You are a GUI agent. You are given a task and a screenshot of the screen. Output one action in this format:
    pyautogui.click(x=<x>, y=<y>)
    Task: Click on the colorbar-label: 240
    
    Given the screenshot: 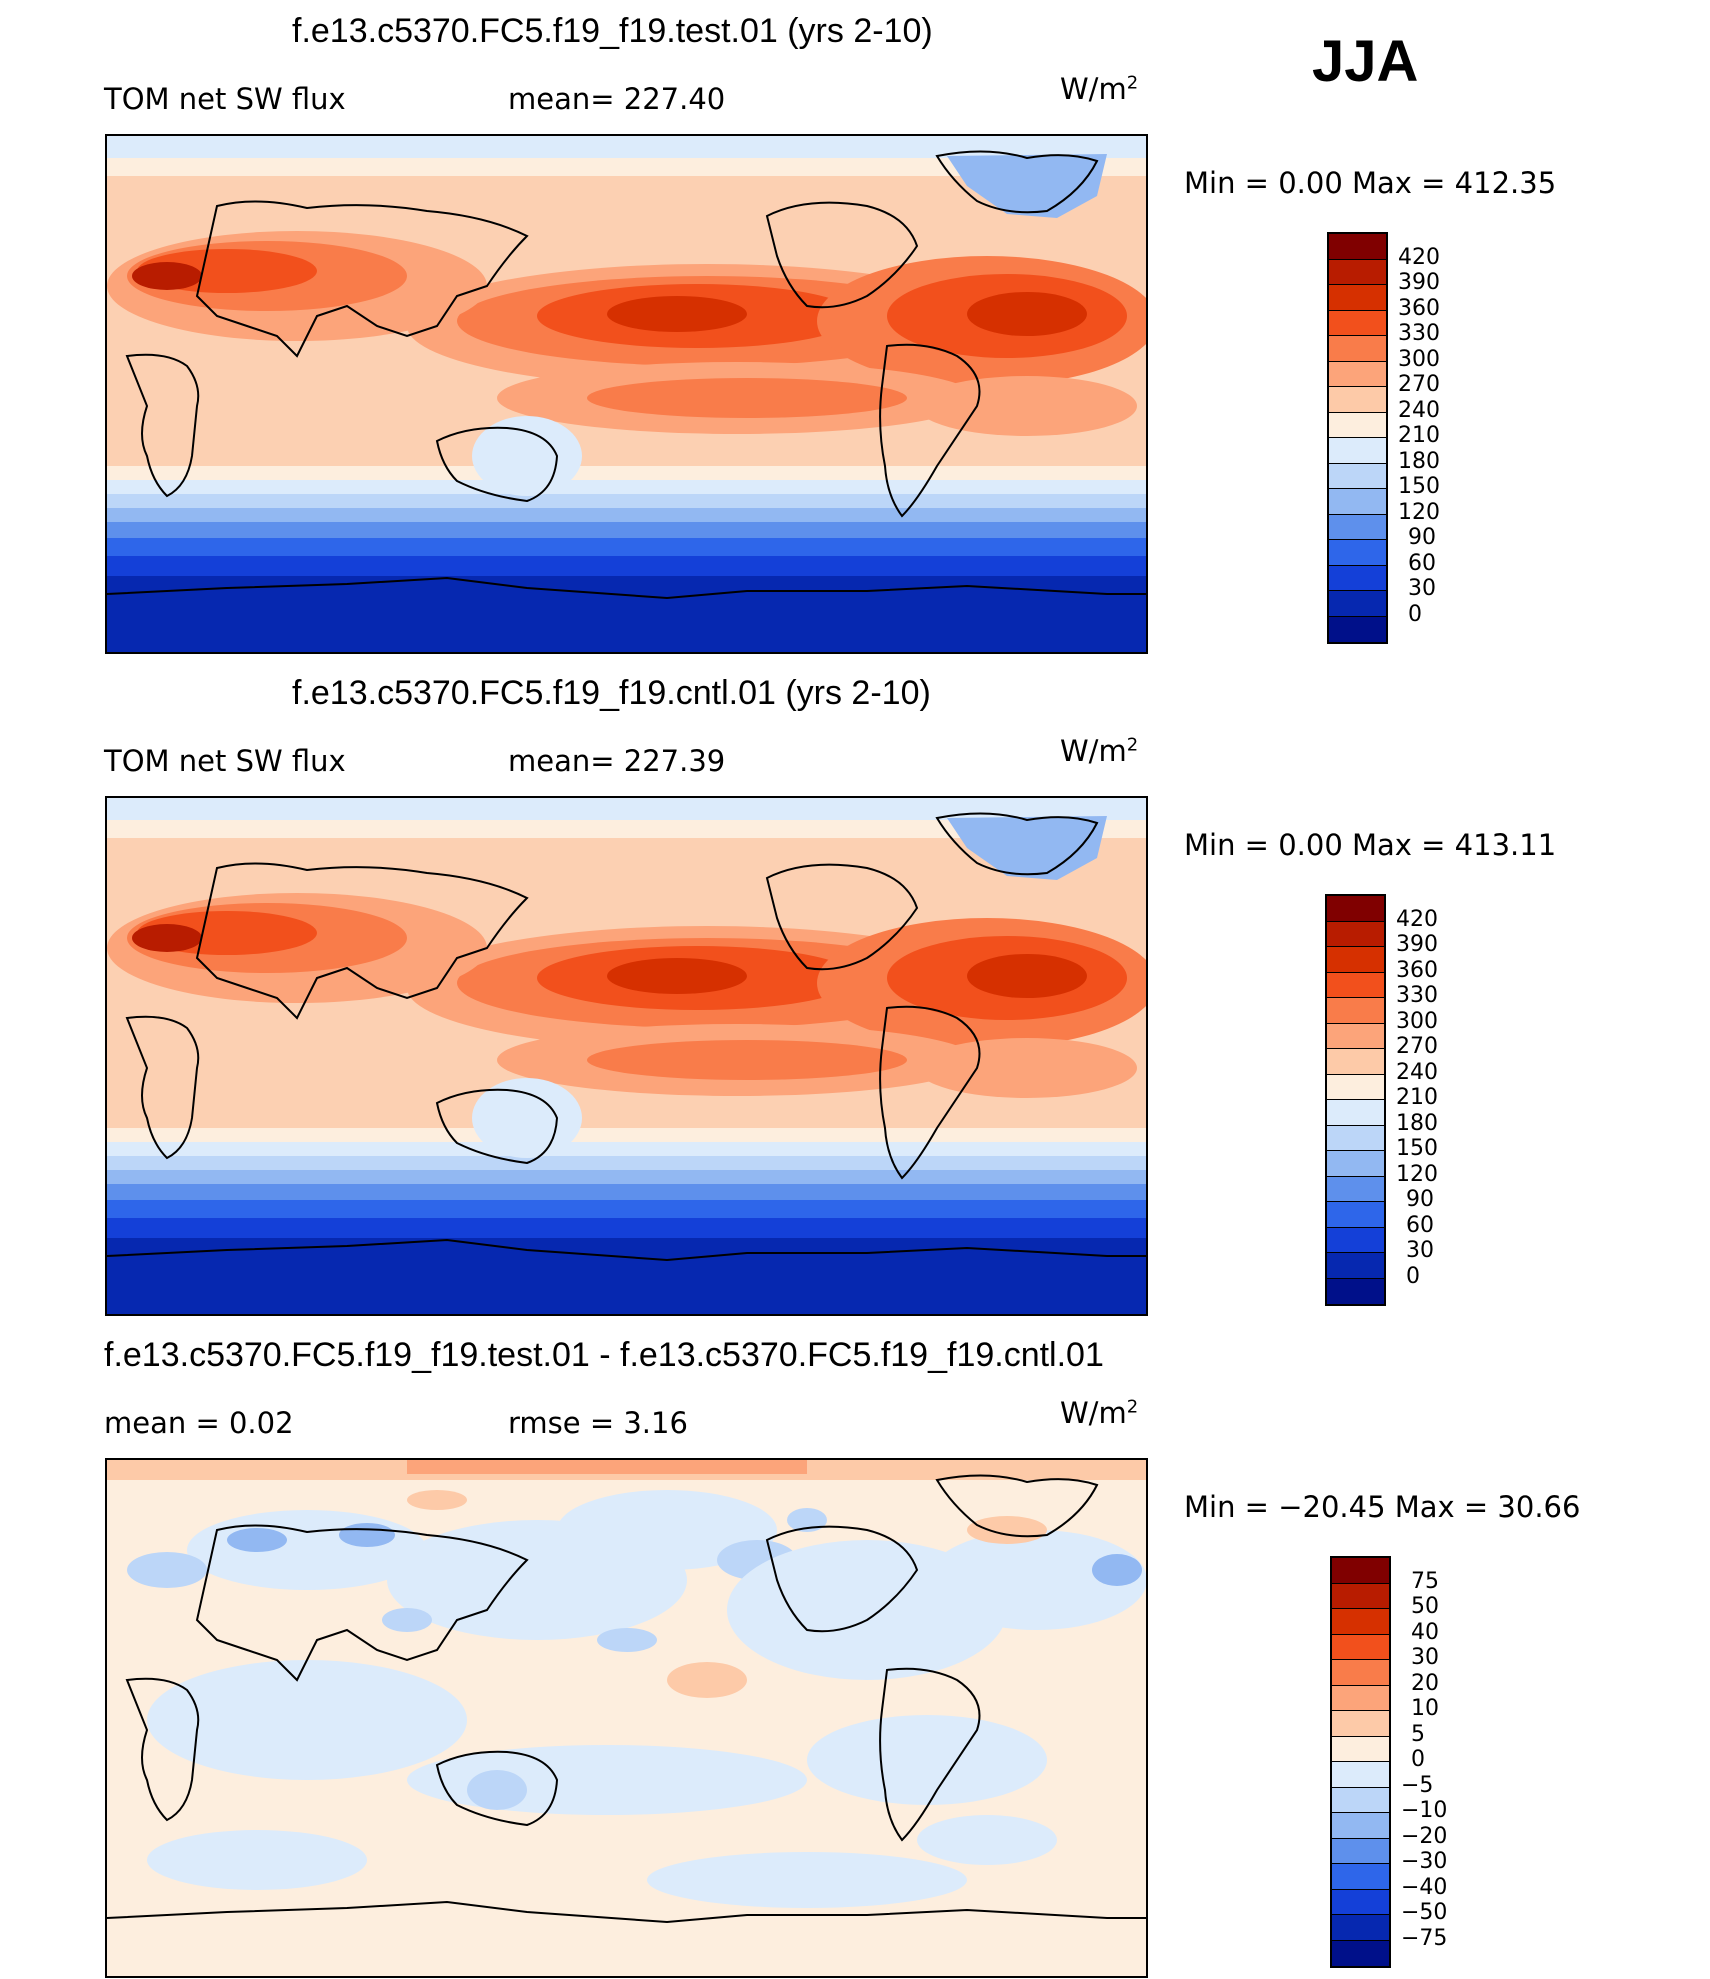 What is the action you would take?
    pyautogui.click(x=1417, y=1072)
    